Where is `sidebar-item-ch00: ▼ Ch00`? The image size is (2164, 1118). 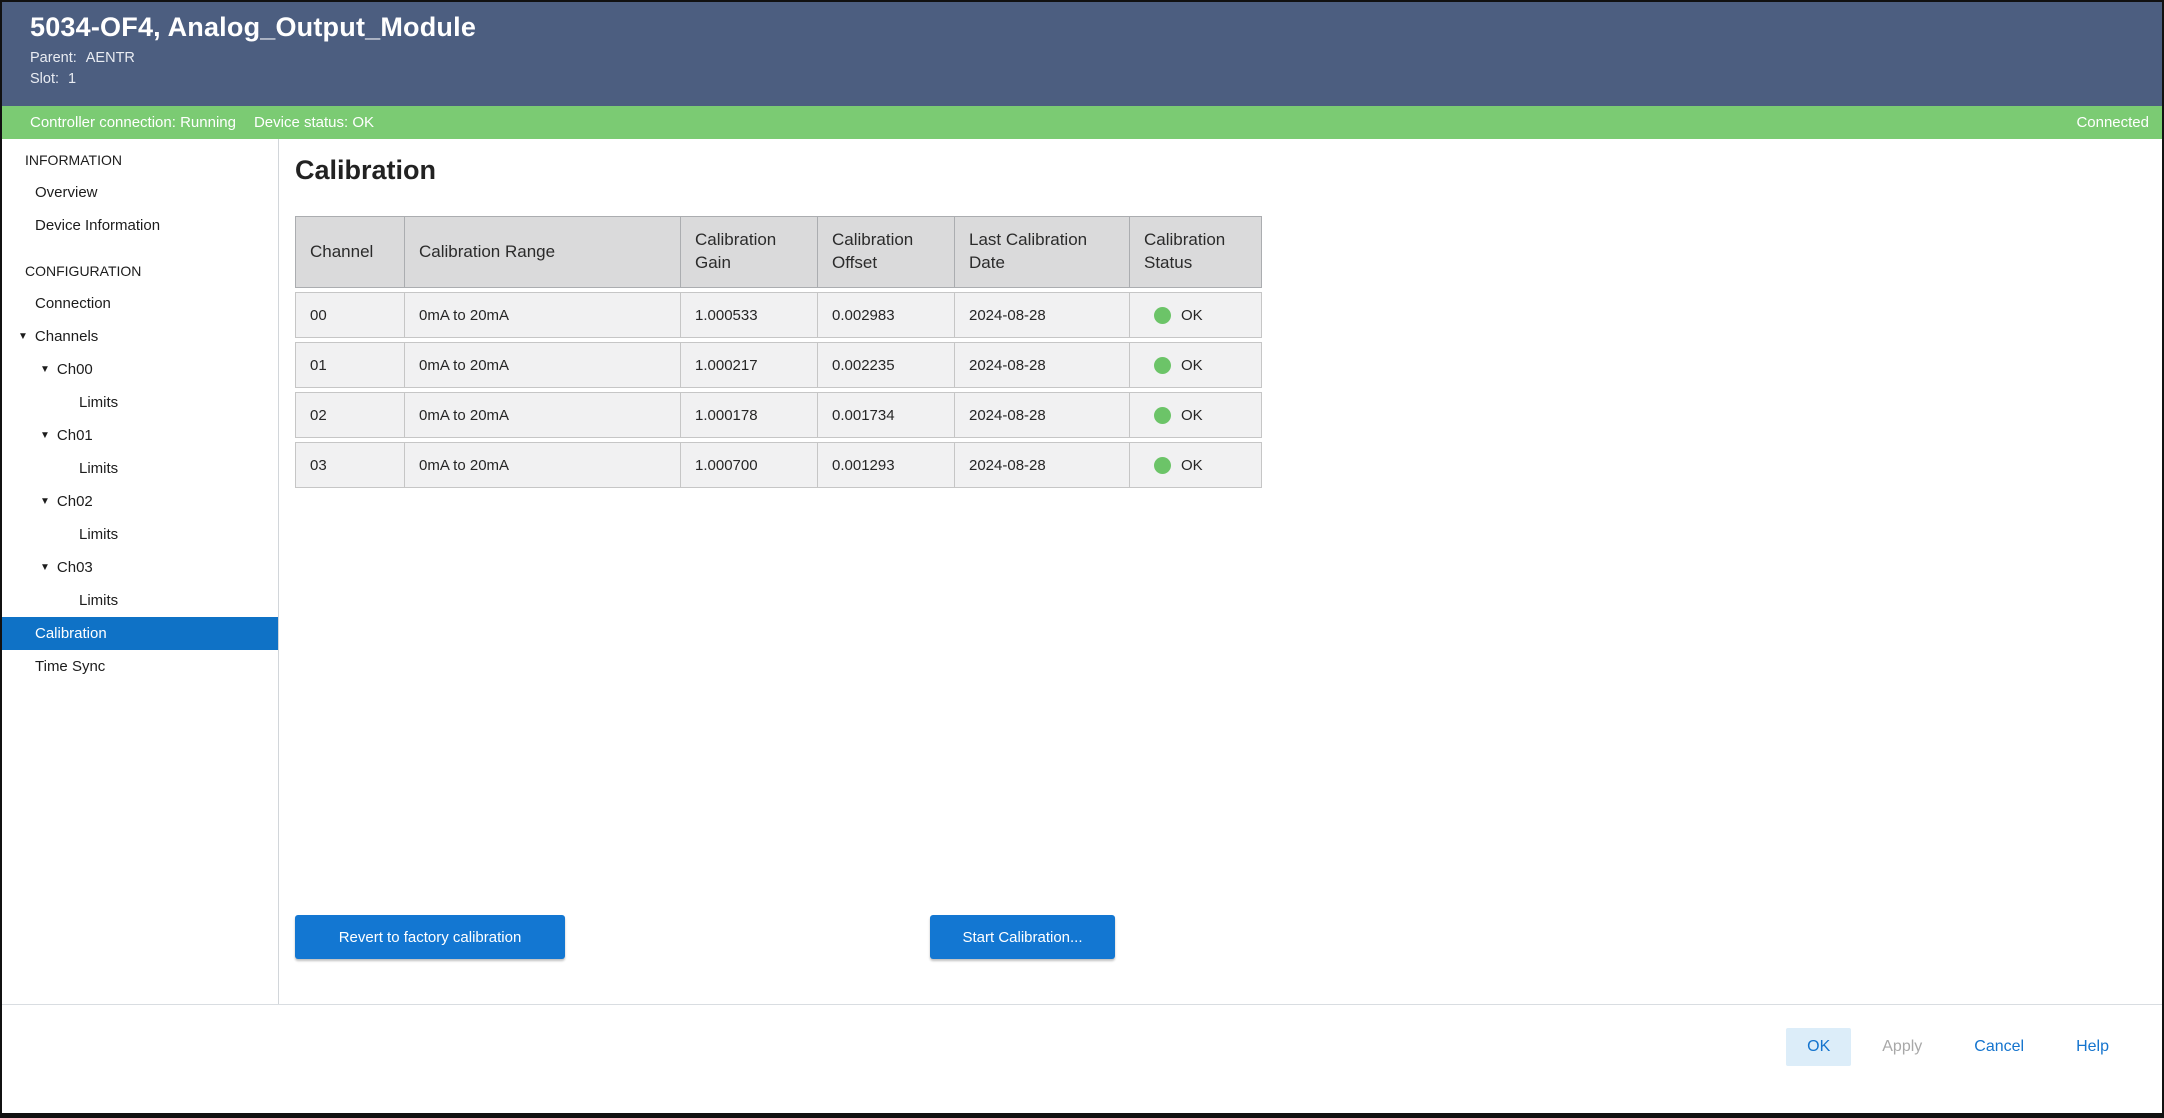 sidebar-item-ch00: ▼ Ch00 is located at coordinates (140, 369).